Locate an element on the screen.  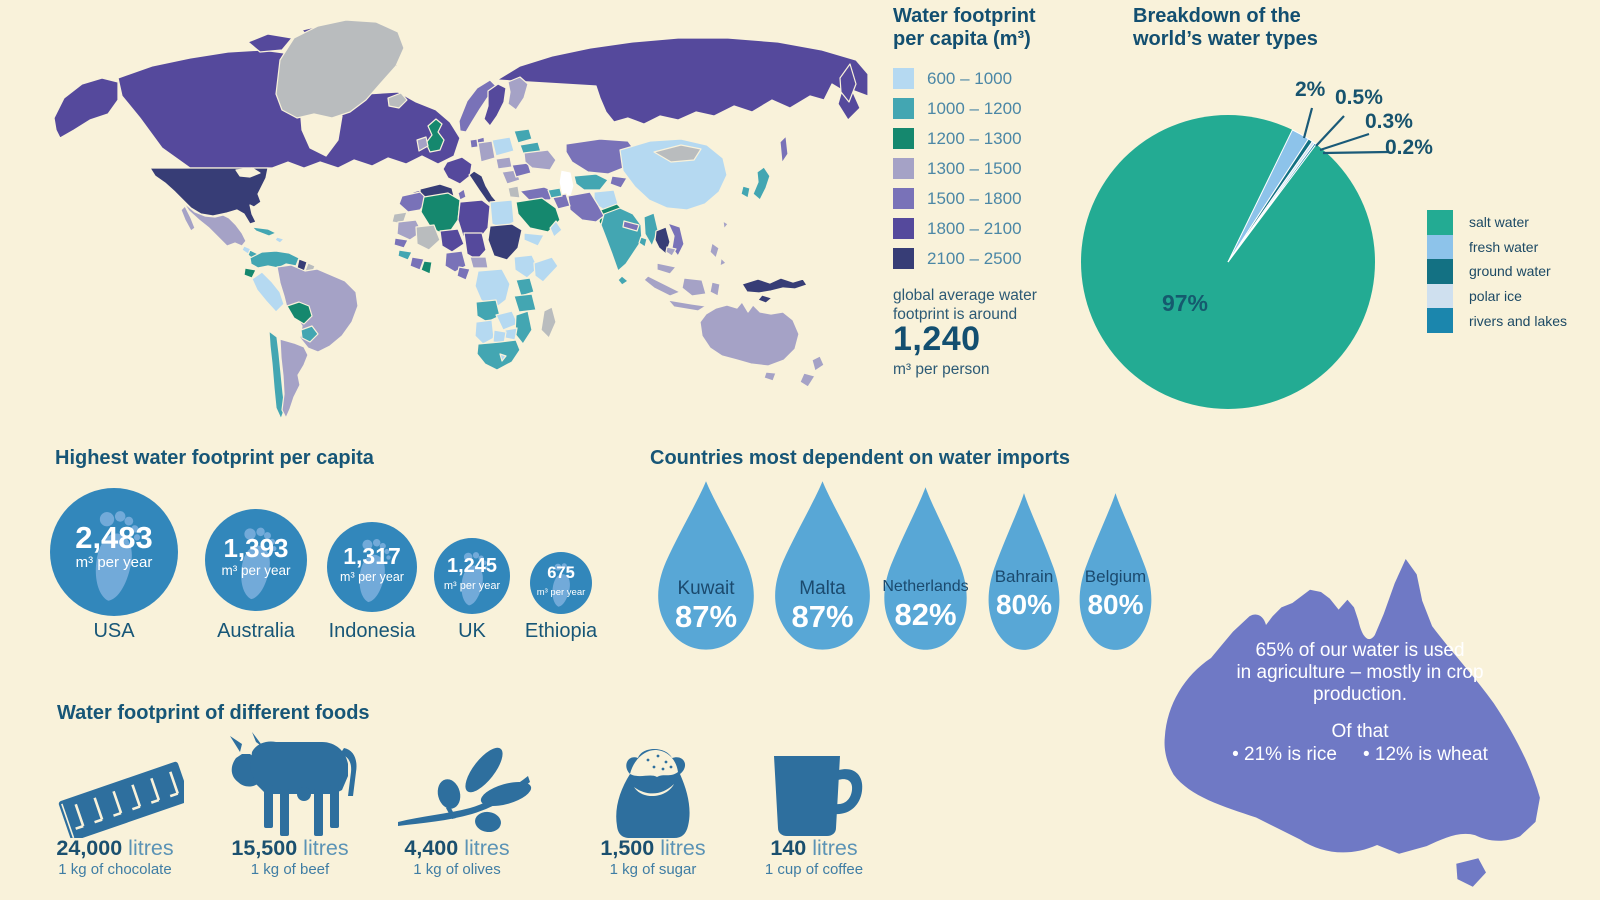
australia-fact-line: in agriculture – mostly in crop is located at coordinates (1360, 672).